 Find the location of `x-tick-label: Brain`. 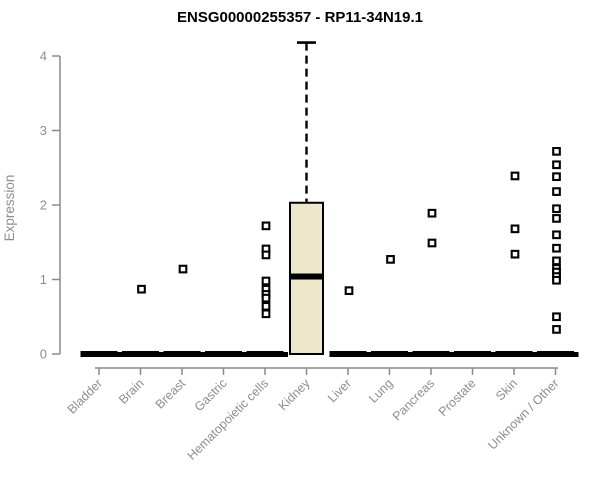

x-tick-label: Brain is located at coordinates (131, 391).